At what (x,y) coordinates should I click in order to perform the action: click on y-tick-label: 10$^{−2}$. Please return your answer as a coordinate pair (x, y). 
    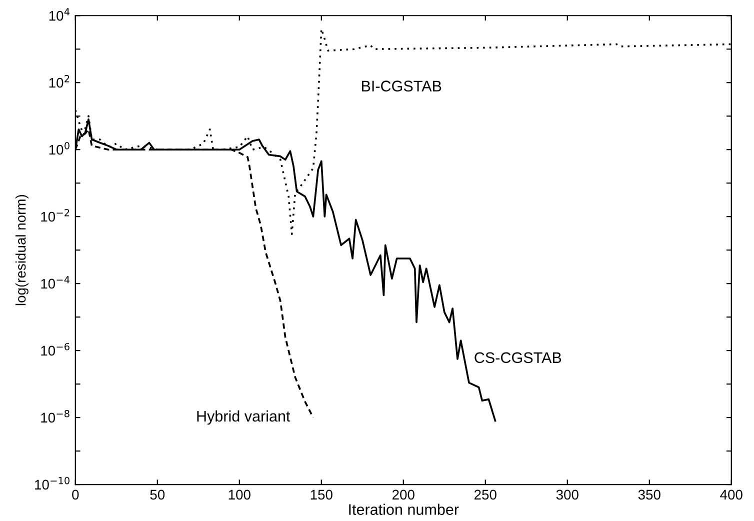
    Looking at the image, I should click on (55, 215).